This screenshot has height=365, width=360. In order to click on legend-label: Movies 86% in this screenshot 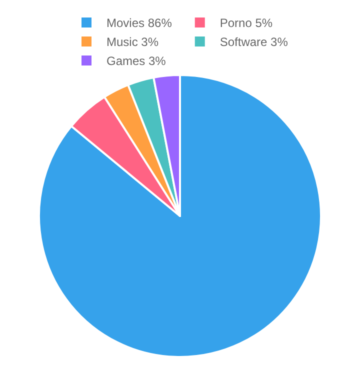, I will do `click(139, 23)`.